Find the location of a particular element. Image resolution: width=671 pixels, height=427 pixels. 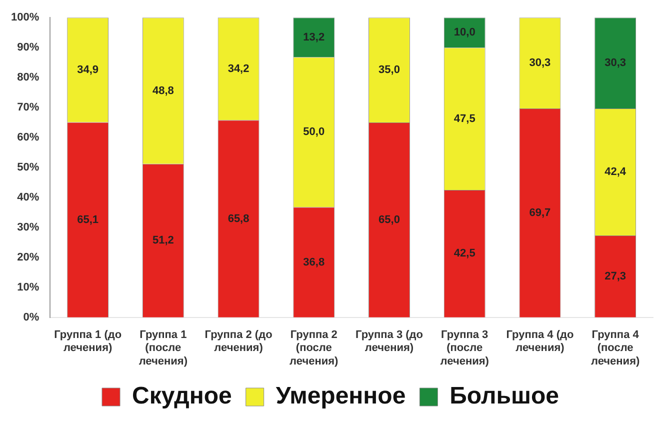

x-tick-label: Группа 1 (после лечения) is located at coordinates (163, 348).